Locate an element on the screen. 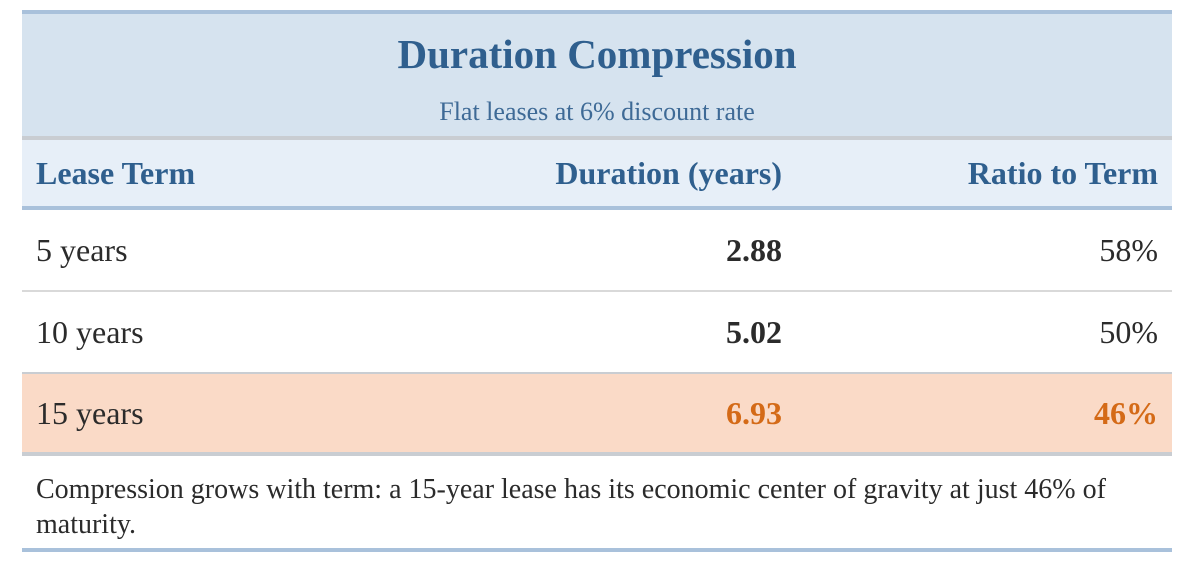  cell-term: 10 years is located at coordinates (90, 331).